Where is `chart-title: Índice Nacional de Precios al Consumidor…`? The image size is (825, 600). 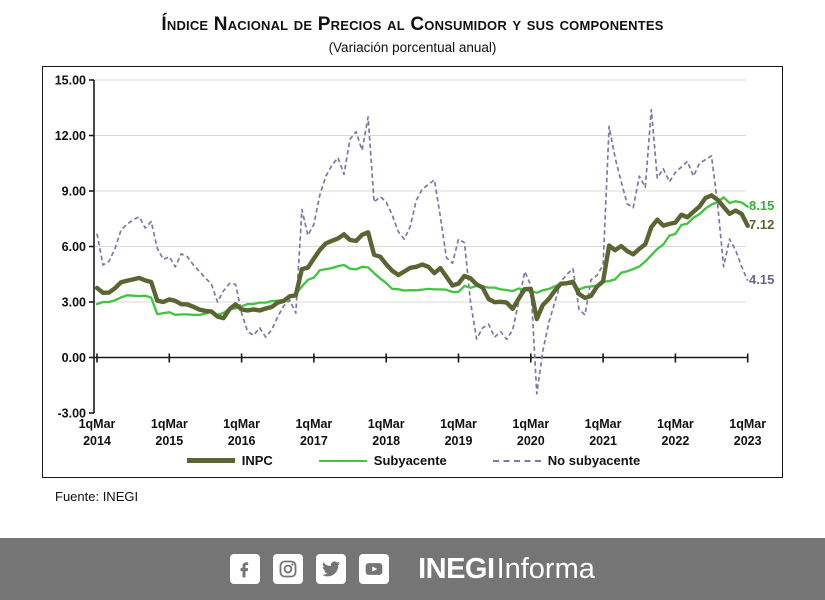
chart-title: Índice Nacional de Precios al Consumidor… is located at coordinates (412, 24).